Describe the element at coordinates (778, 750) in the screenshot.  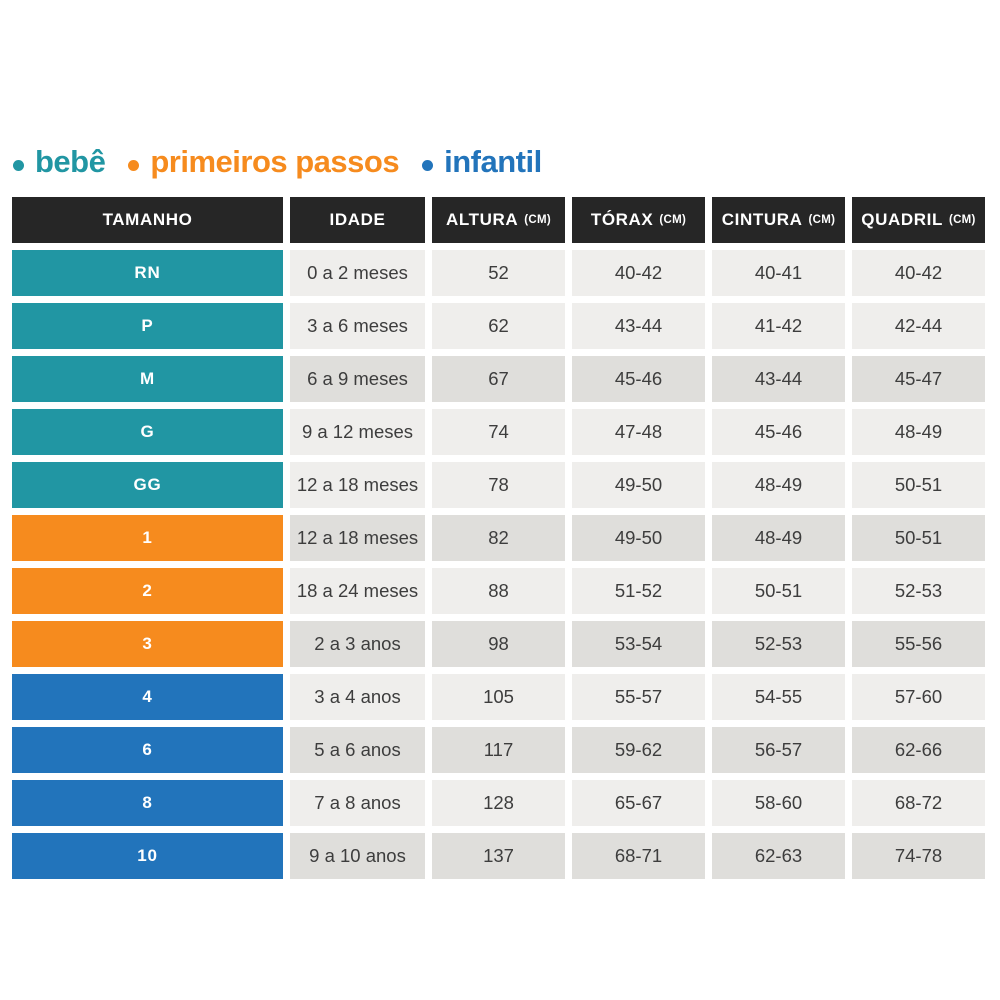
I see `data-cell-6-cintura: 56-57` at that location.